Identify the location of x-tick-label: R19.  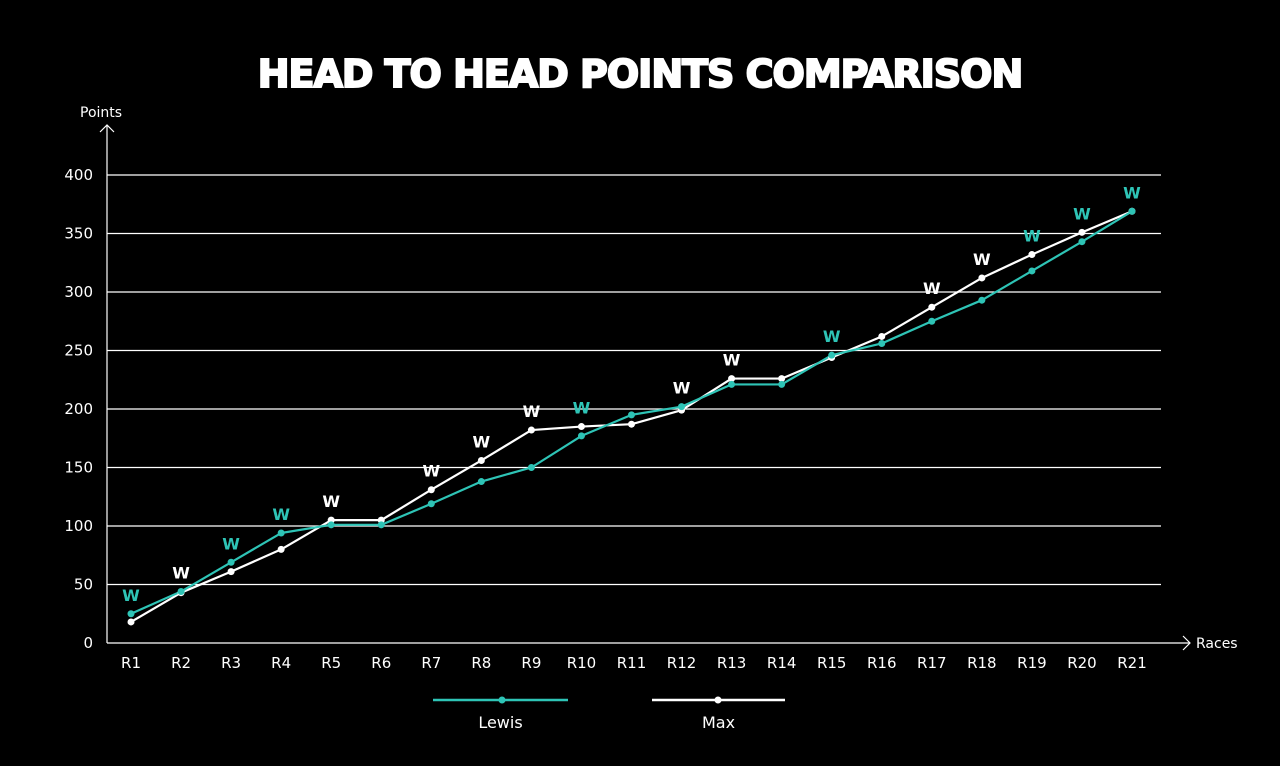
(1032, 663).